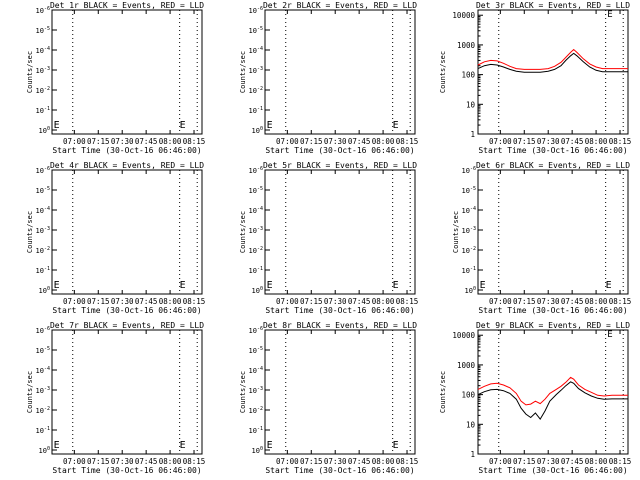  What do you see at coordinates (471, 424) in the screenshot?
I see `y-tick-label: 10` at bounding box center [471, 424].